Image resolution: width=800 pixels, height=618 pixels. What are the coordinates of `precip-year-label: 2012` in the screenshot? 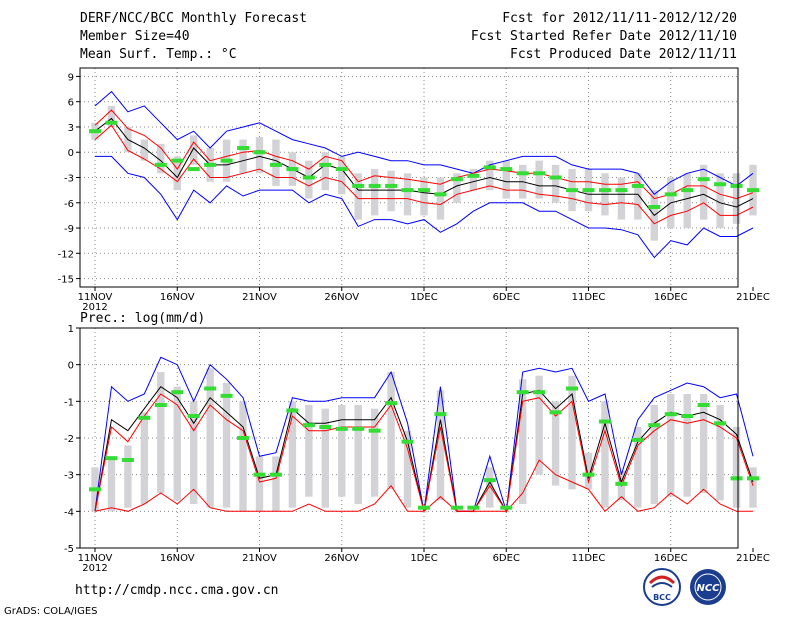 It's located at (94, 568).